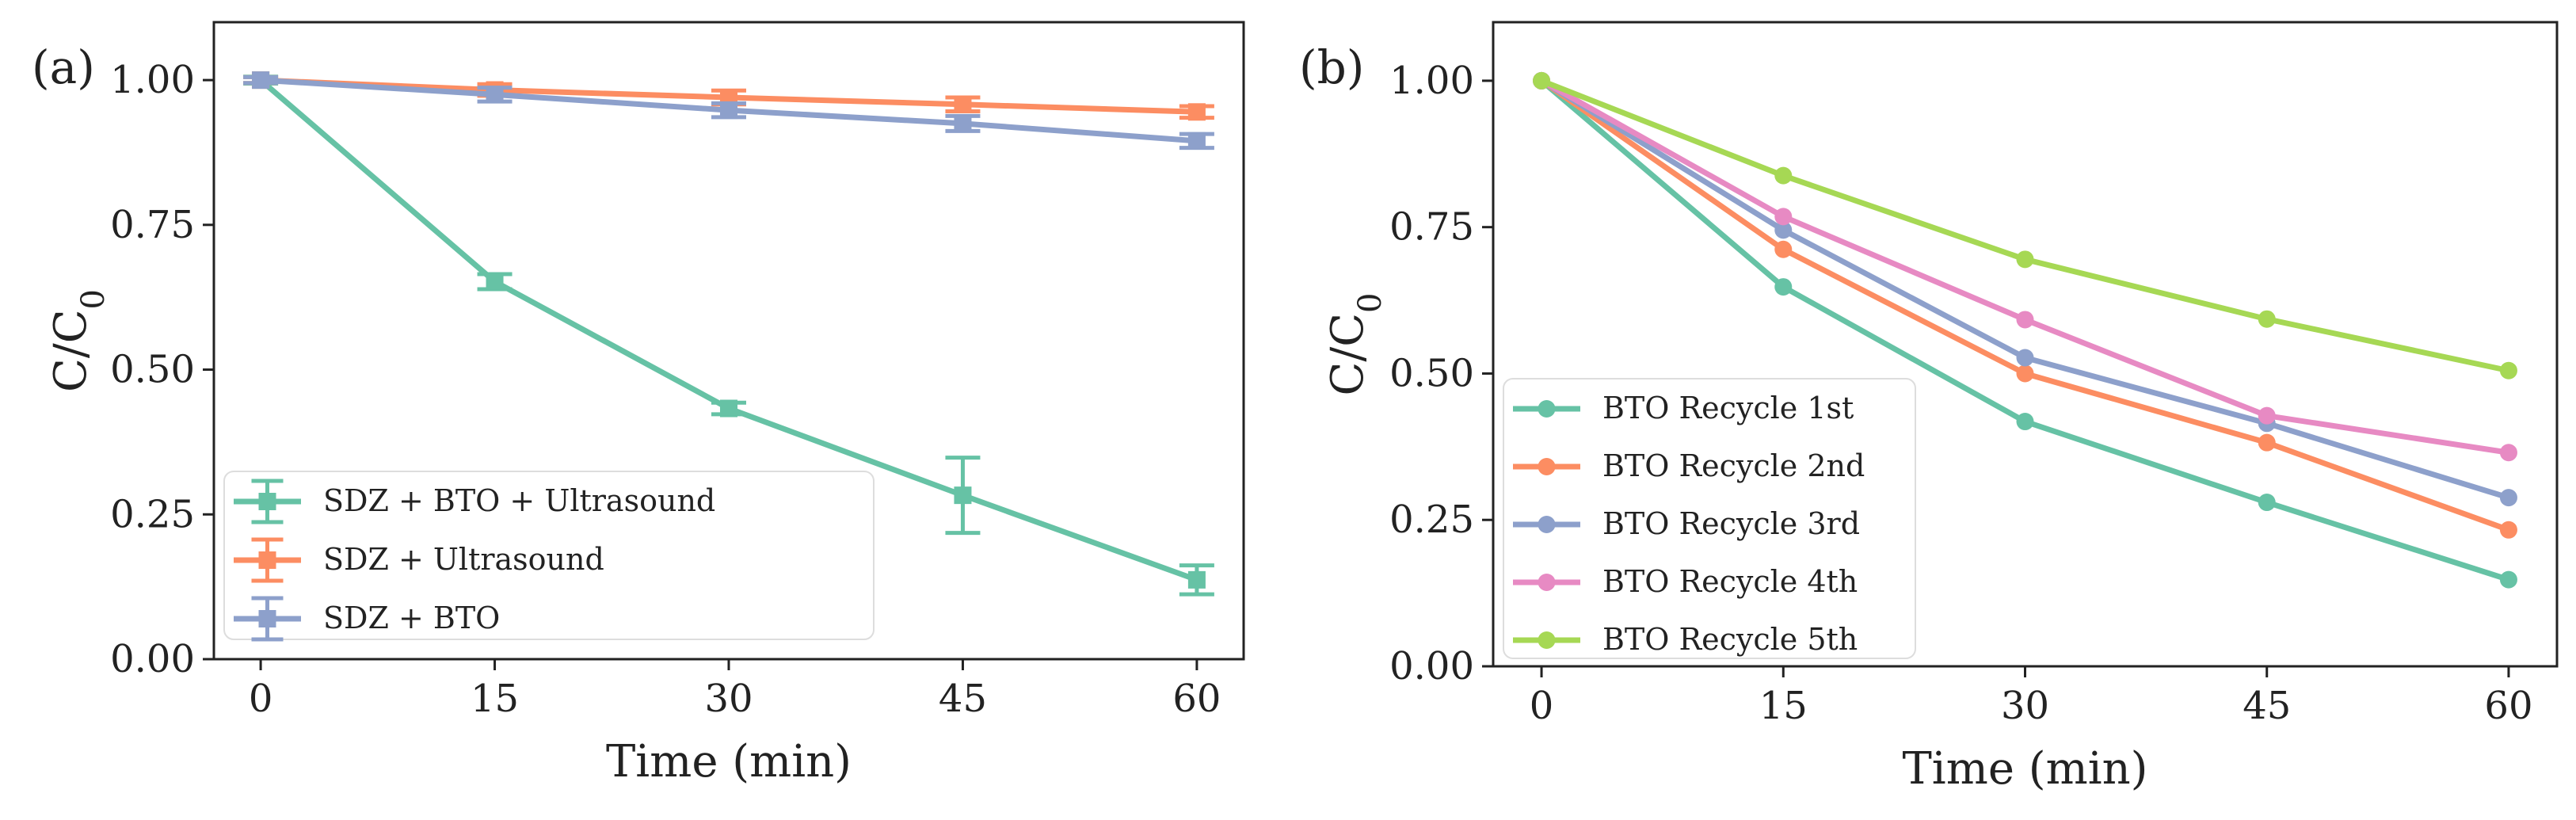 Image resolution: width=2576 pixels, height=820 pixels. I want to click on legend-label: SDZ + Ultrasound, so click(463, 559).